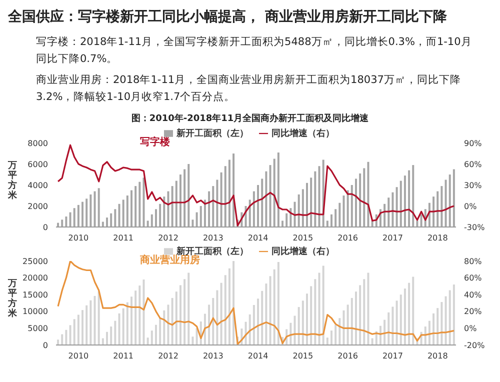 This screenshot has height=382, width=500. Describe the element at coordinates (303, 252) in the screenshot. I see `legend-label: 同比增速（右）` at that location.